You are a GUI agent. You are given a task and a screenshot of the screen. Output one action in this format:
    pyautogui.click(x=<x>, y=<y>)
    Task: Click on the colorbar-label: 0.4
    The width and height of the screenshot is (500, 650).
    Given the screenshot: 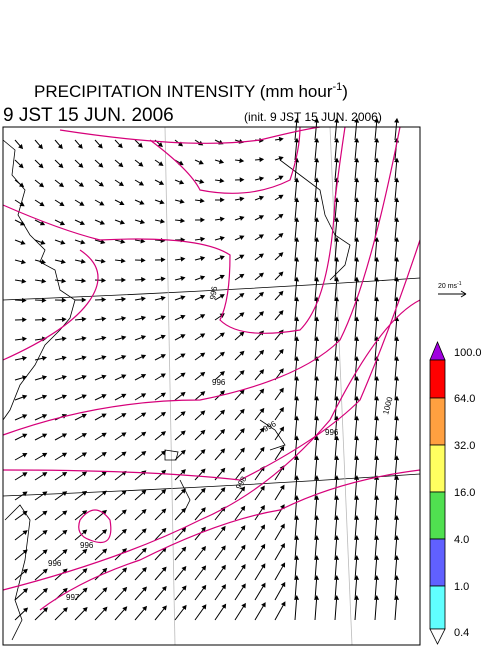 What is the action you would take?
    pyautogui.click(x=461, y=633)
    